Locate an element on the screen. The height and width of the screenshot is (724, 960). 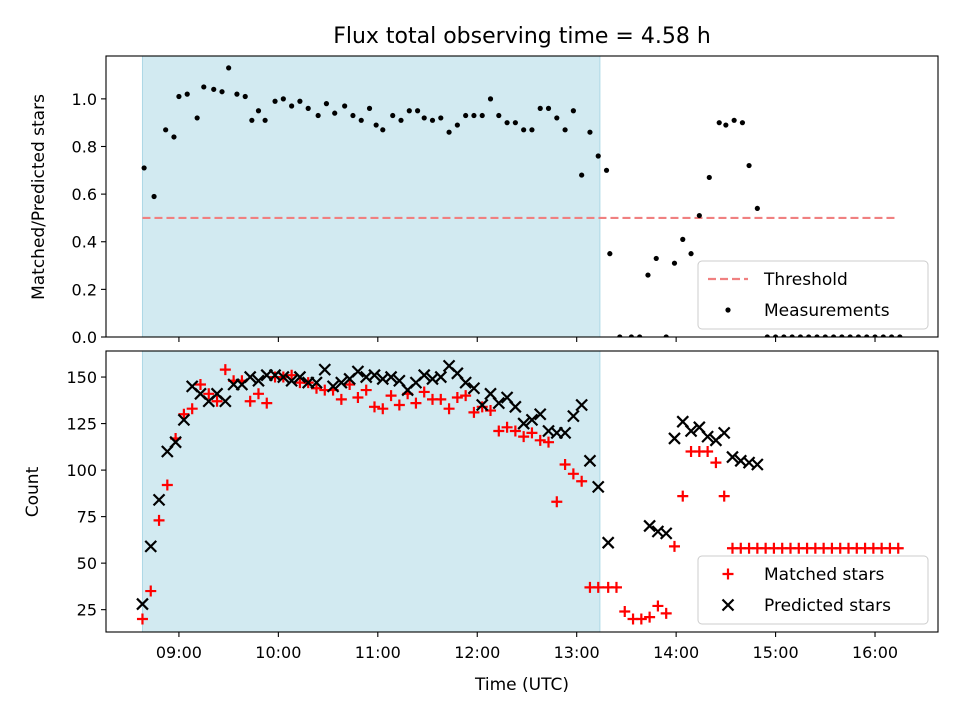
legend-entry: Matched stars is located at coordinates (803, 575).